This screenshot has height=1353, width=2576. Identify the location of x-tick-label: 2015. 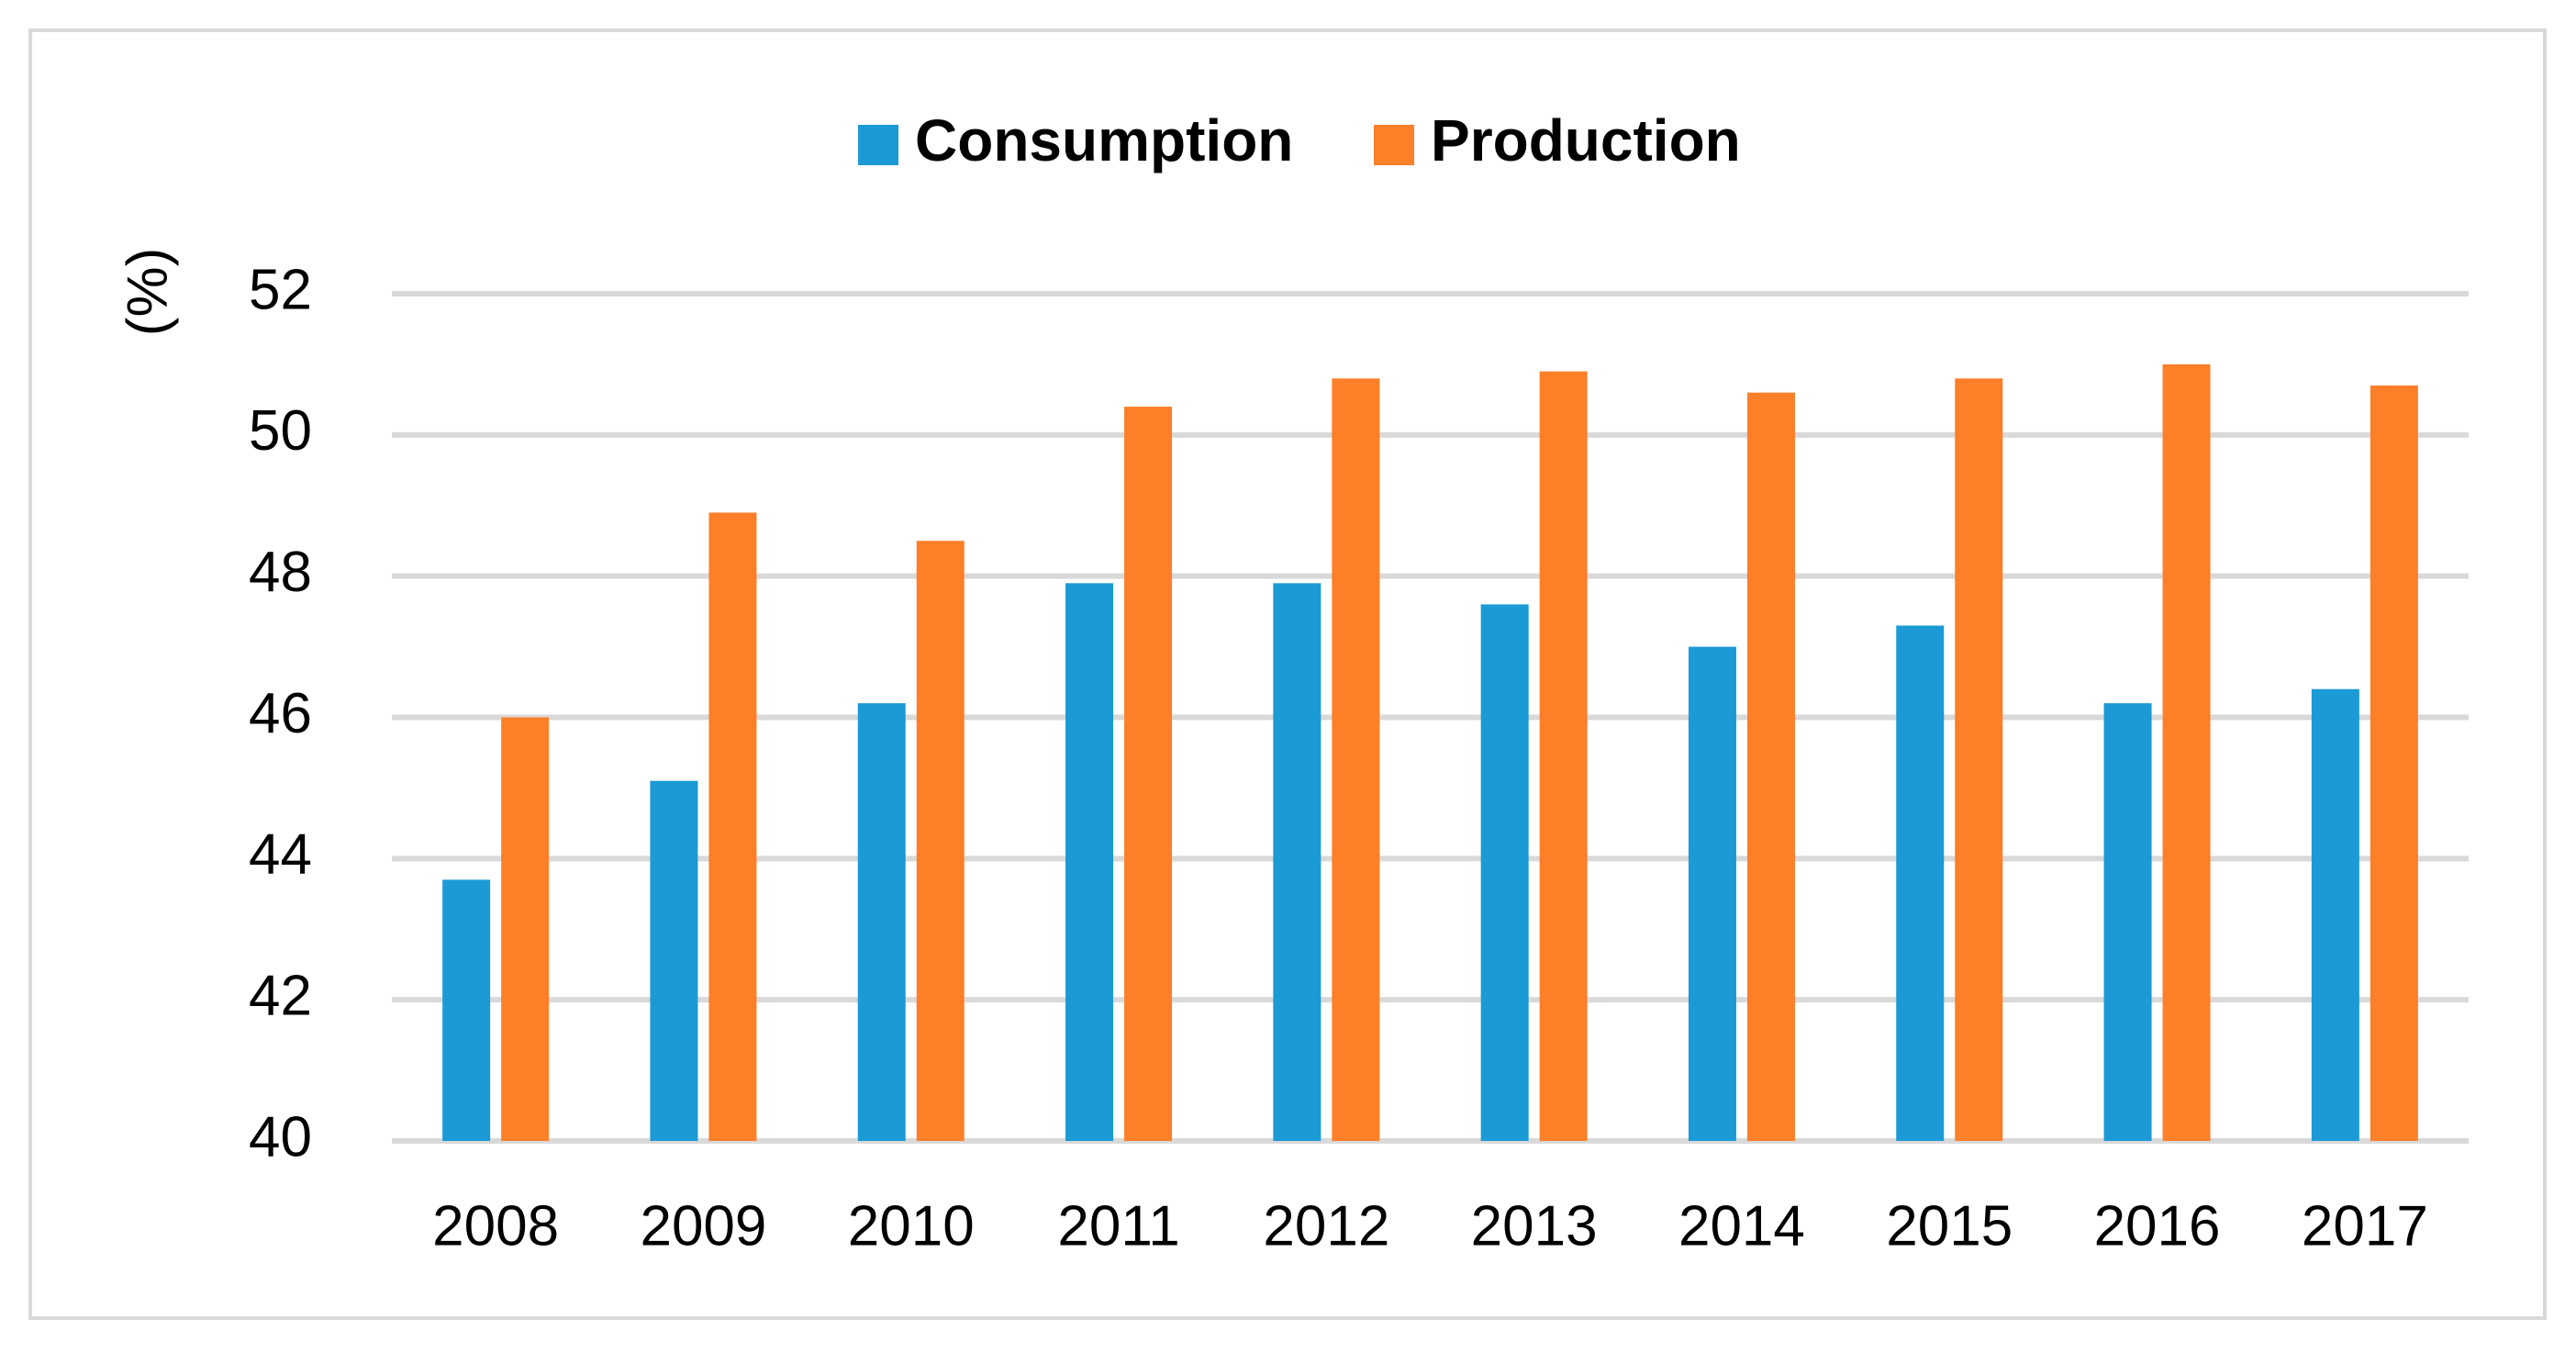
(1950, 1226).